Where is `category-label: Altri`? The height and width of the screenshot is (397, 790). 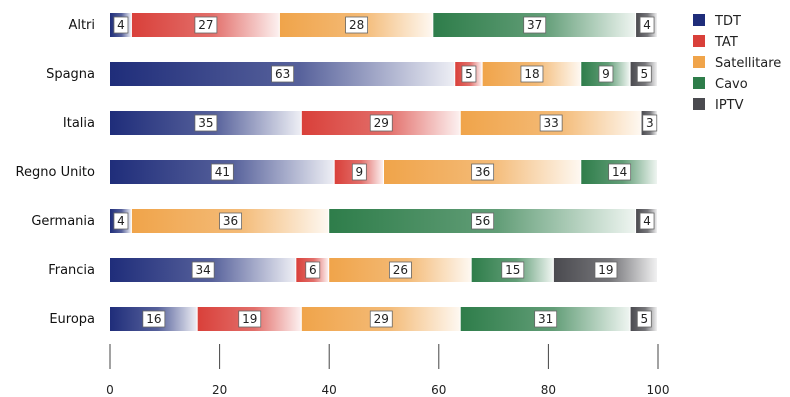
category-label: Altri is located at coordinates (81, 25).